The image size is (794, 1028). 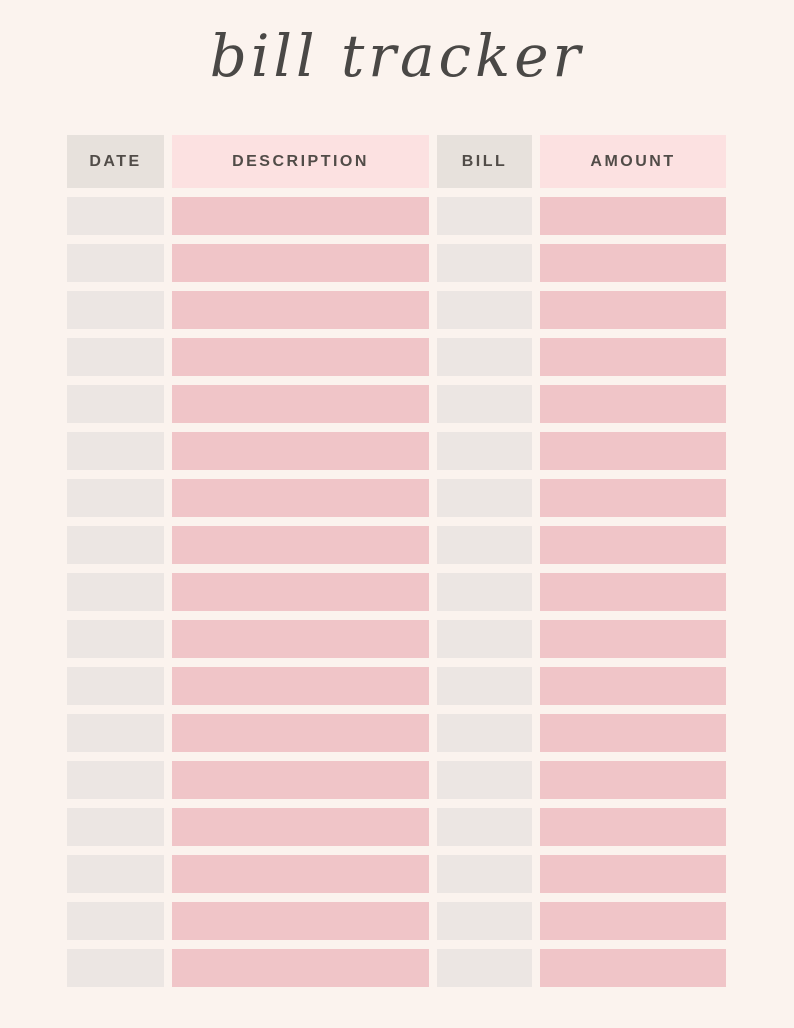 I want to click on column-header-bill: BILL, so click(x=484, y=161).